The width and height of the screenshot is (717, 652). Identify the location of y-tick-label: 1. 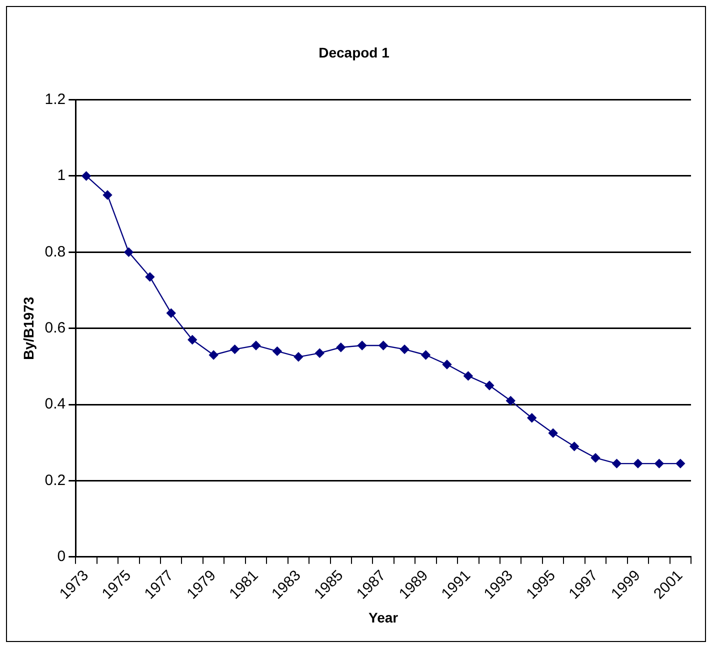
(61, 175).